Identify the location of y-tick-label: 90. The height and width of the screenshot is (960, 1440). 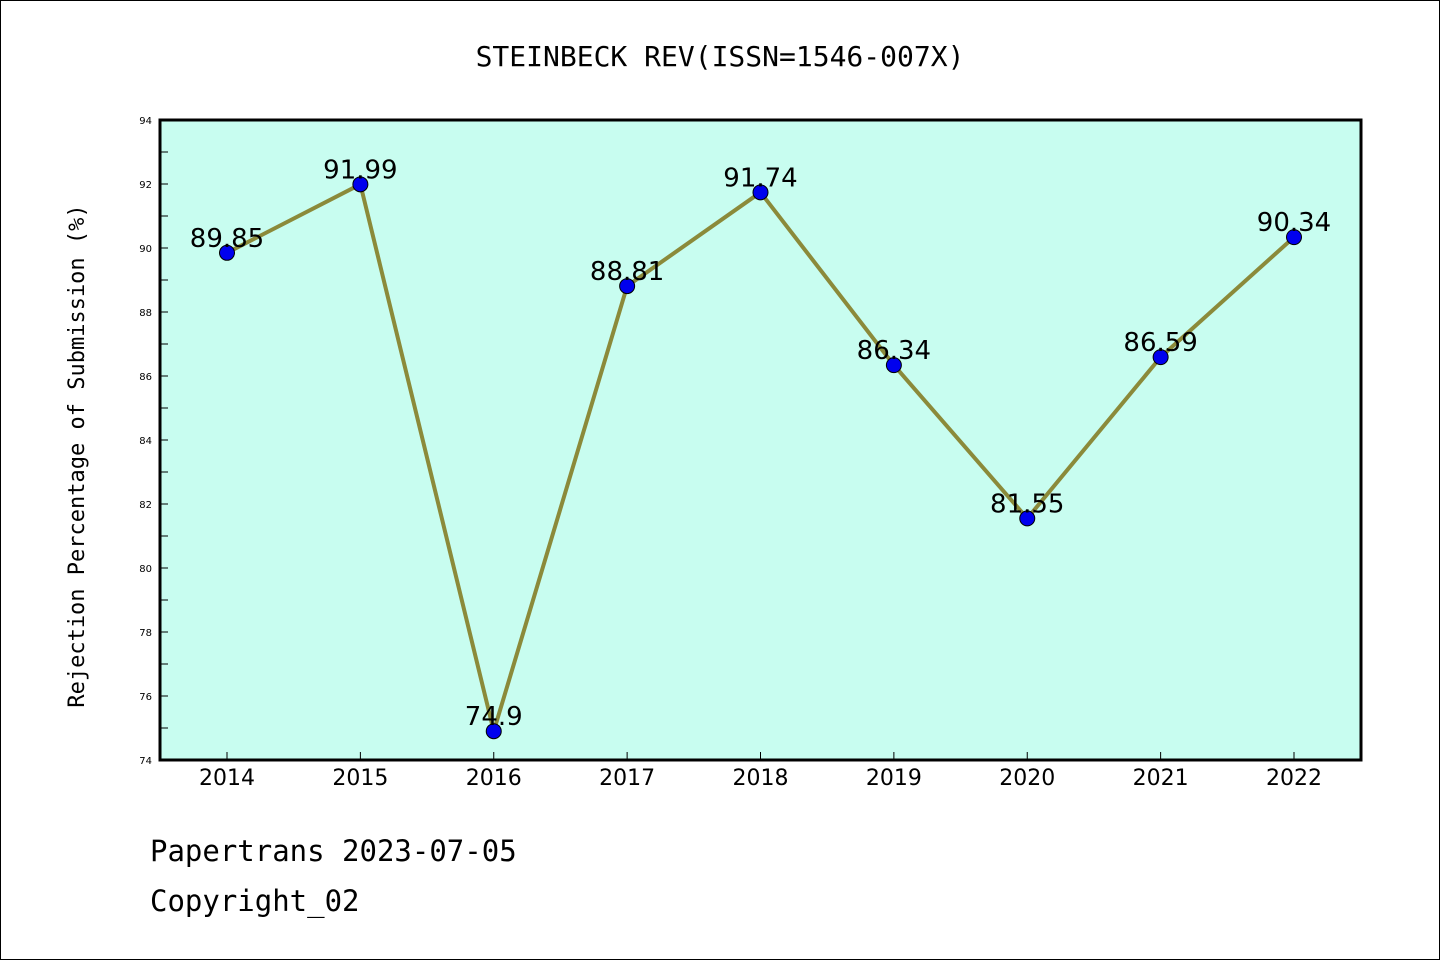
(145, 249).